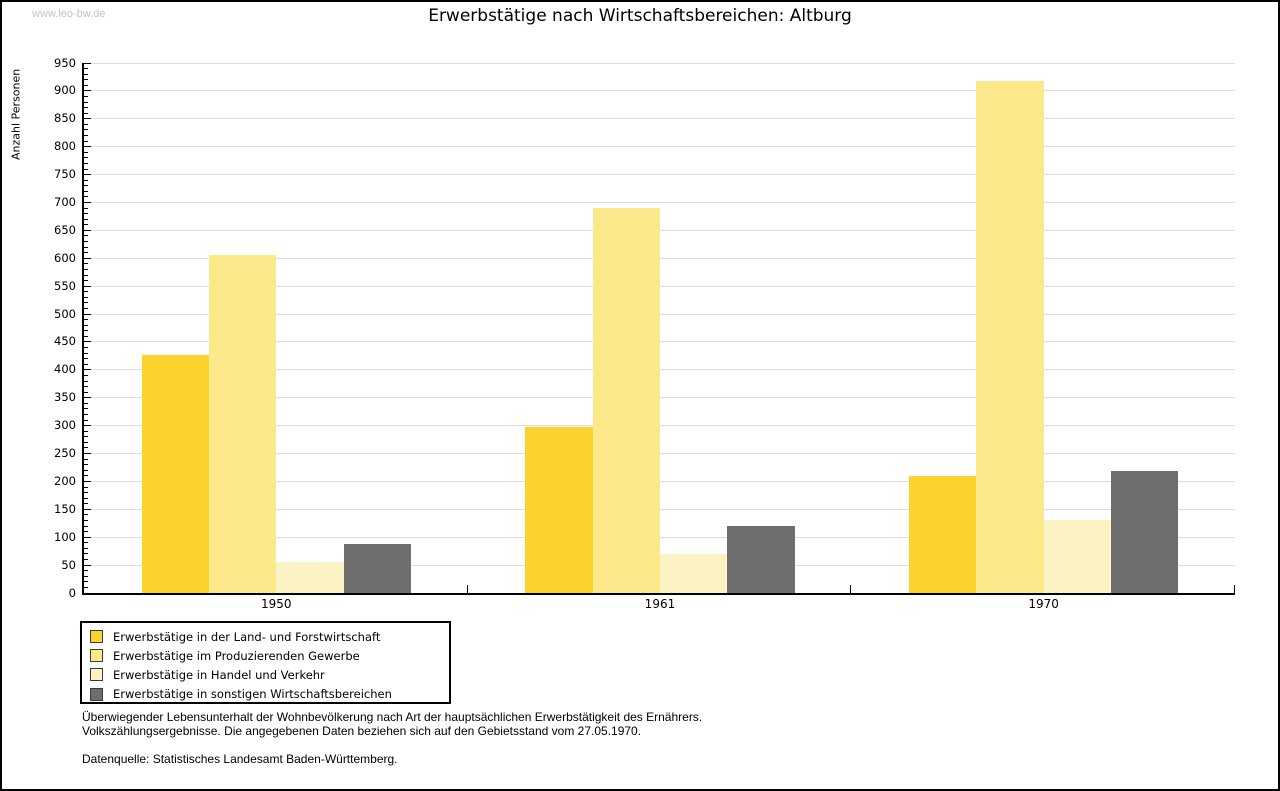  What do you see at coordinates (236, 655) in the screenshot?
I see `legend-label: Erwerbstätige im Produzierenden Gewerbe` at bounding box center [236, 655].